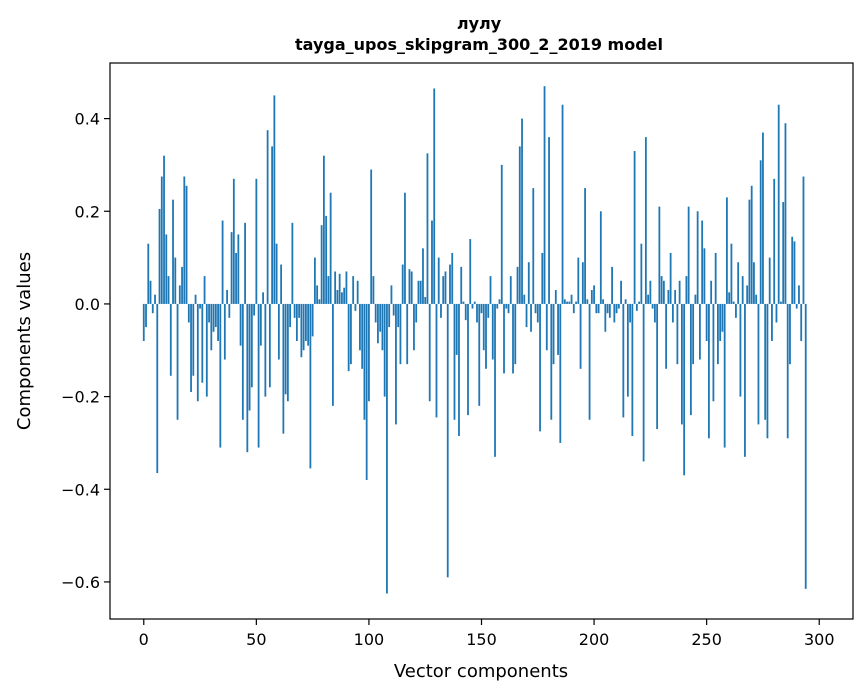 Image resolution: width=867 pixels, height=696 pixels. I want to click on y-tick-label-1: −0.4, so click(80, 489).